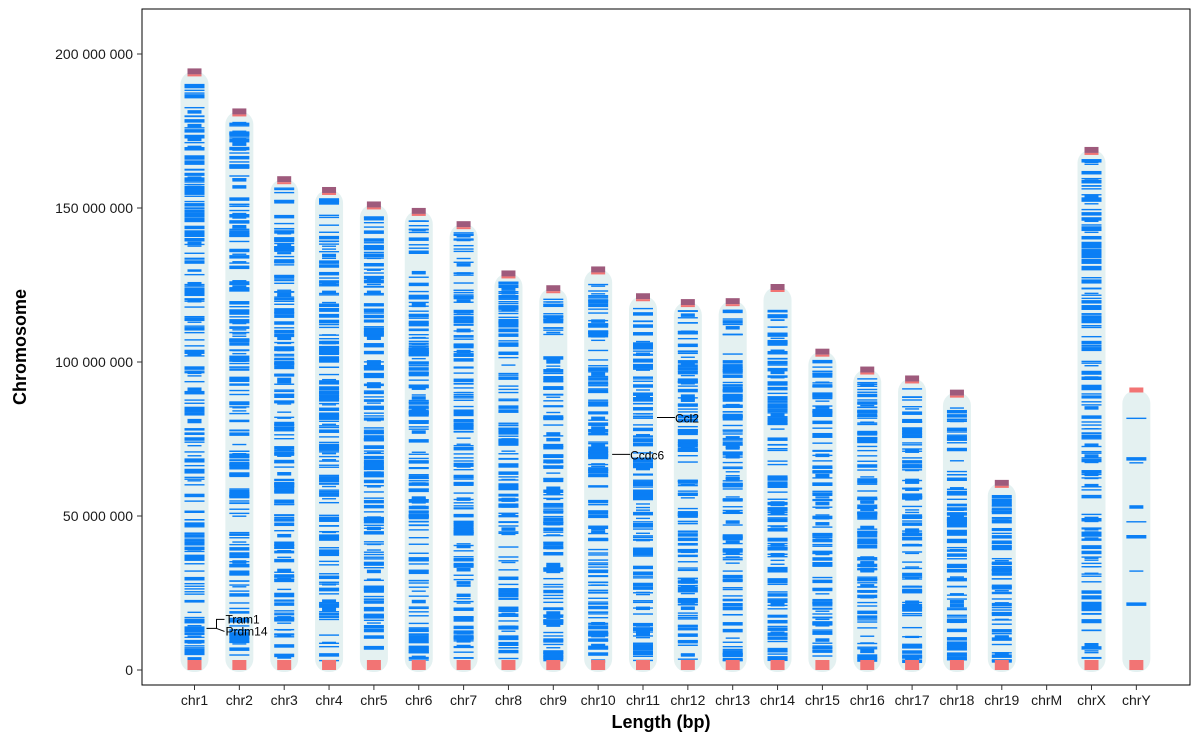 The height and width of the screenshot is (741, 1200). I want to click on x-tick-label: chr10, so click(598, 700).